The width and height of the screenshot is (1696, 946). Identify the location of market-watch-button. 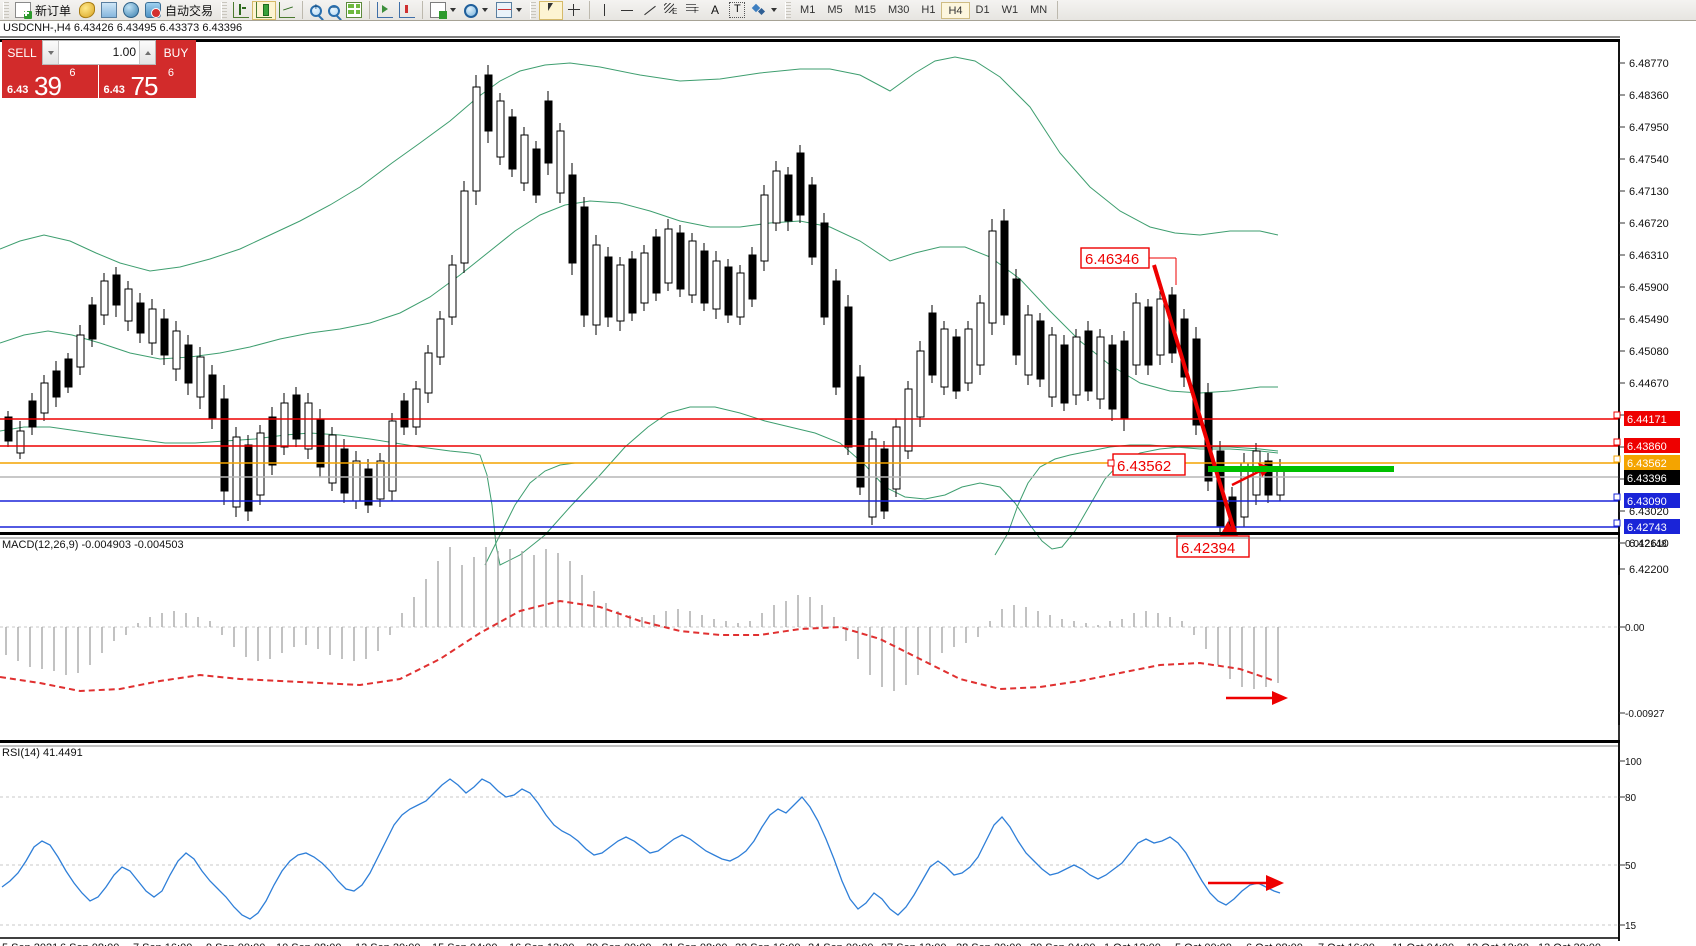
(131, 10).